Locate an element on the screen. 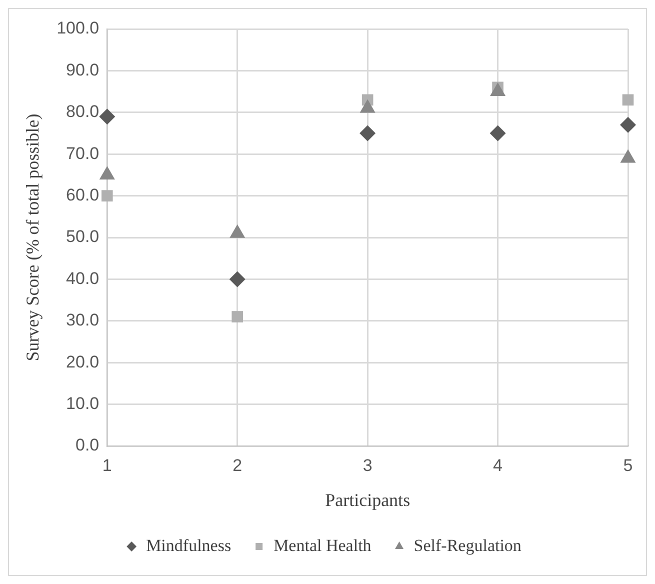 The width and height of the screenshot is (655, 584). y-tick-label: 50.0 is located at coordinates (83, 236).